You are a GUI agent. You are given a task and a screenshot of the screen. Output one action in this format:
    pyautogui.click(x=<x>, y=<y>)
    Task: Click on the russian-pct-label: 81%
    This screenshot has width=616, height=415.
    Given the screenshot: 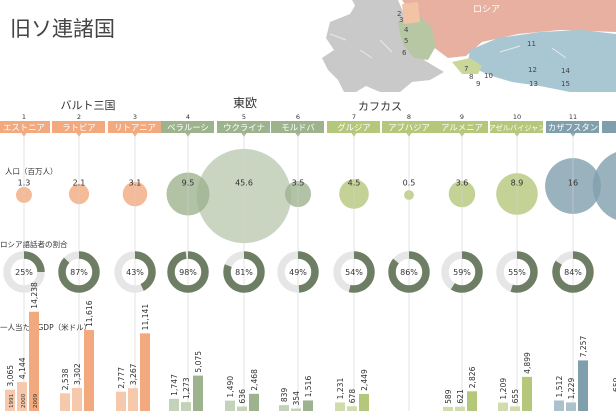 What is the action you would take?
    pyautogui.click(x=244, y=272)
    